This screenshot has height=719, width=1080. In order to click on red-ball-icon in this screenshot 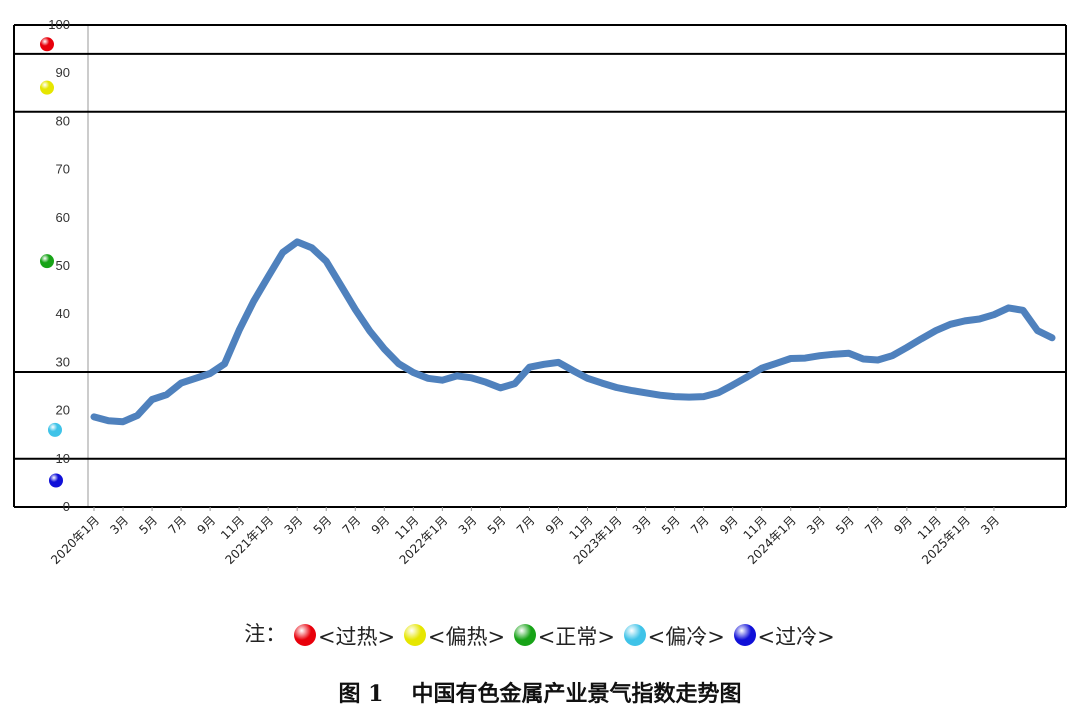, I will do `click(304, 634)`.